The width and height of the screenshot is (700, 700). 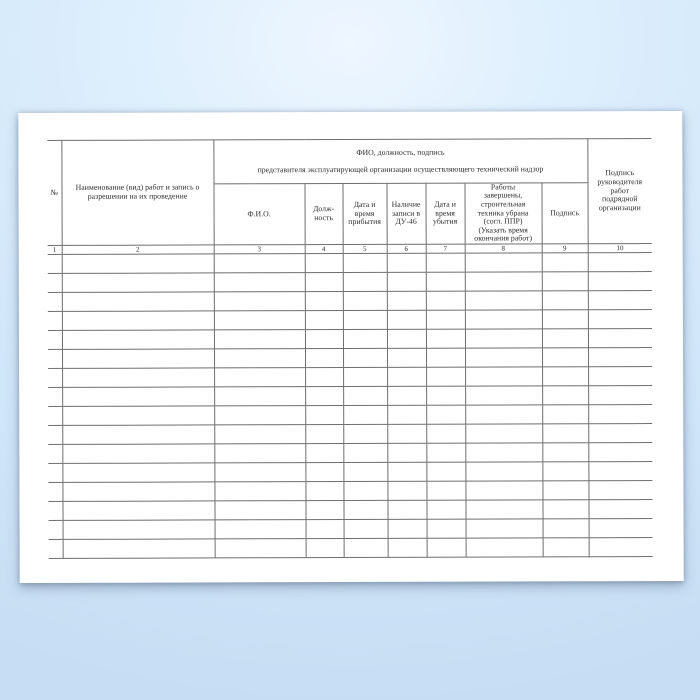 I want to click on col-header-du46: Наличие записи в ДУ-46, so click(x=406, y=214).